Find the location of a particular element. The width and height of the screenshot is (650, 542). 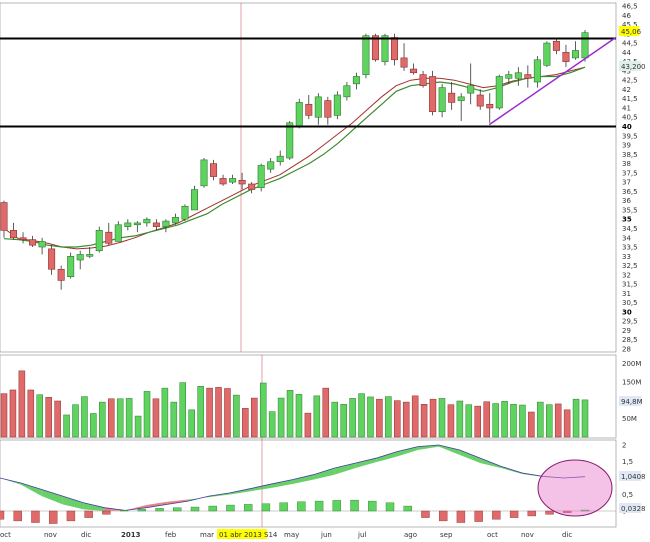

time-tick-label: feb is located at coordinates (171, 535).